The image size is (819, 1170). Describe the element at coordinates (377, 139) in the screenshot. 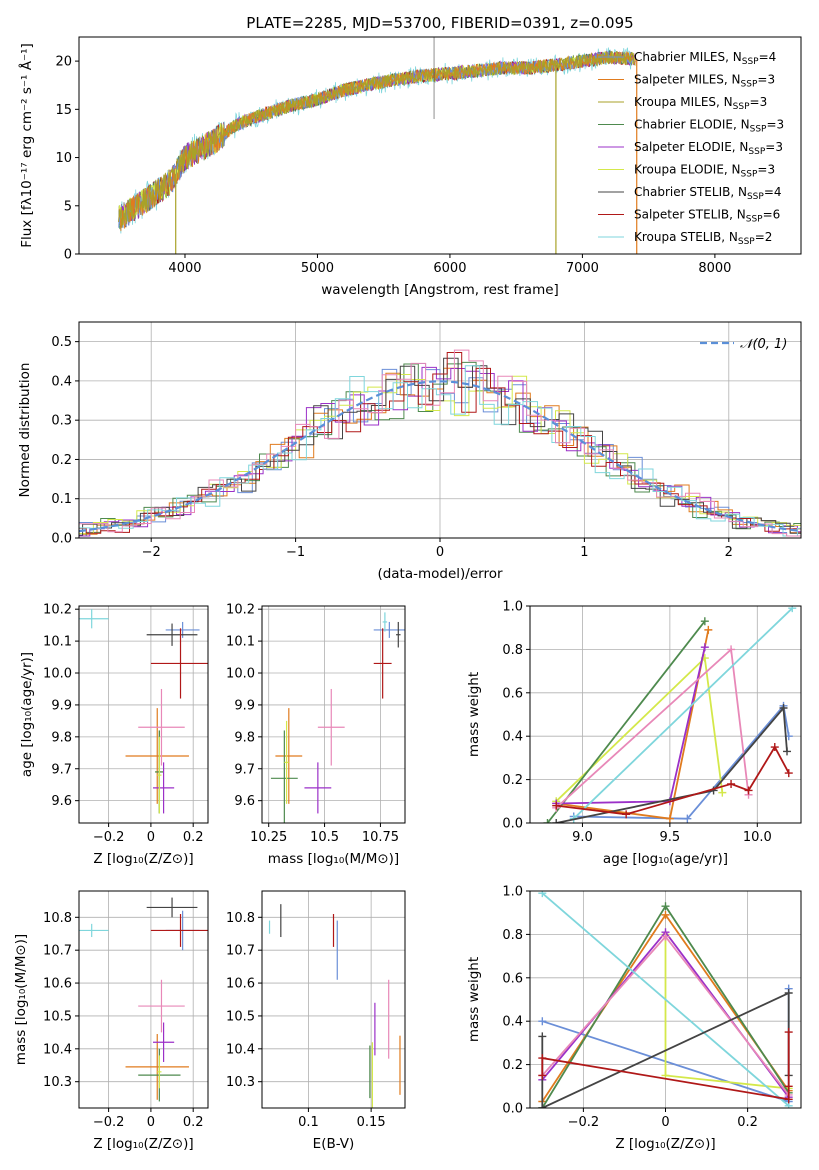

I see `spectrum-line` at that location.